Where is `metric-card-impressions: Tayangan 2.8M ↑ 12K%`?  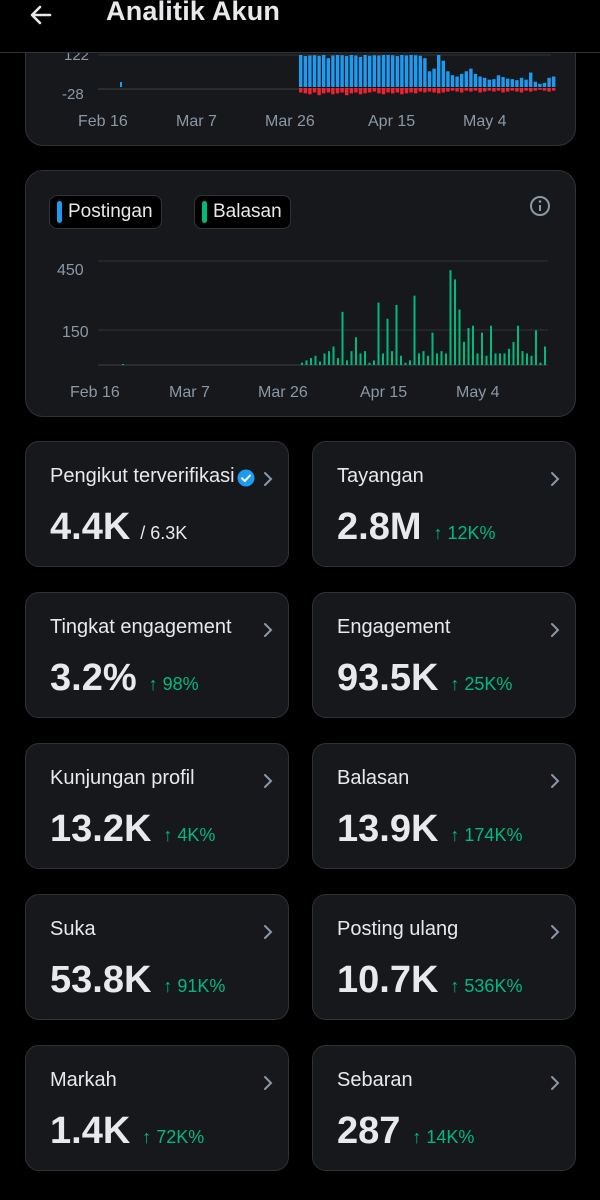 metric-card-impressions: Tayangan 2.8M ↑ 12K% is located at coordinates (444, 504).